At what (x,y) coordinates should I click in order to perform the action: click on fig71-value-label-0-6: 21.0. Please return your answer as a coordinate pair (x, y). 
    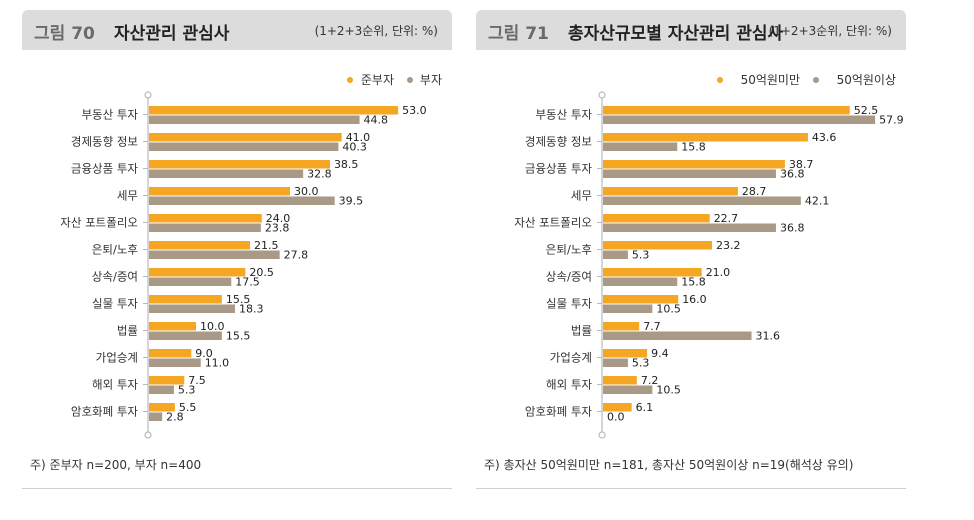
    Looking at the image, I should click on (718, 272).